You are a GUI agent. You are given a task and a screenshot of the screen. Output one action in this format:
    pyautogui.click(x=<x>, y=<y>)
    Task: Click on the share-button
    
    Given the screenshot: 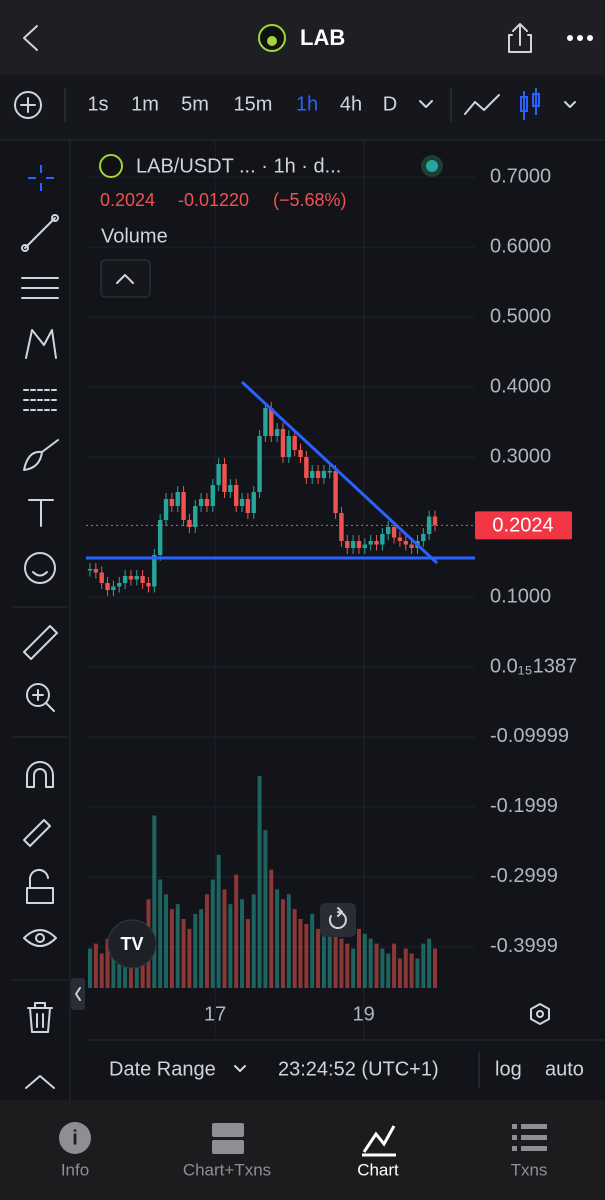 What is the action you would take?
    pyautogui.click(x=520, y=38)
    